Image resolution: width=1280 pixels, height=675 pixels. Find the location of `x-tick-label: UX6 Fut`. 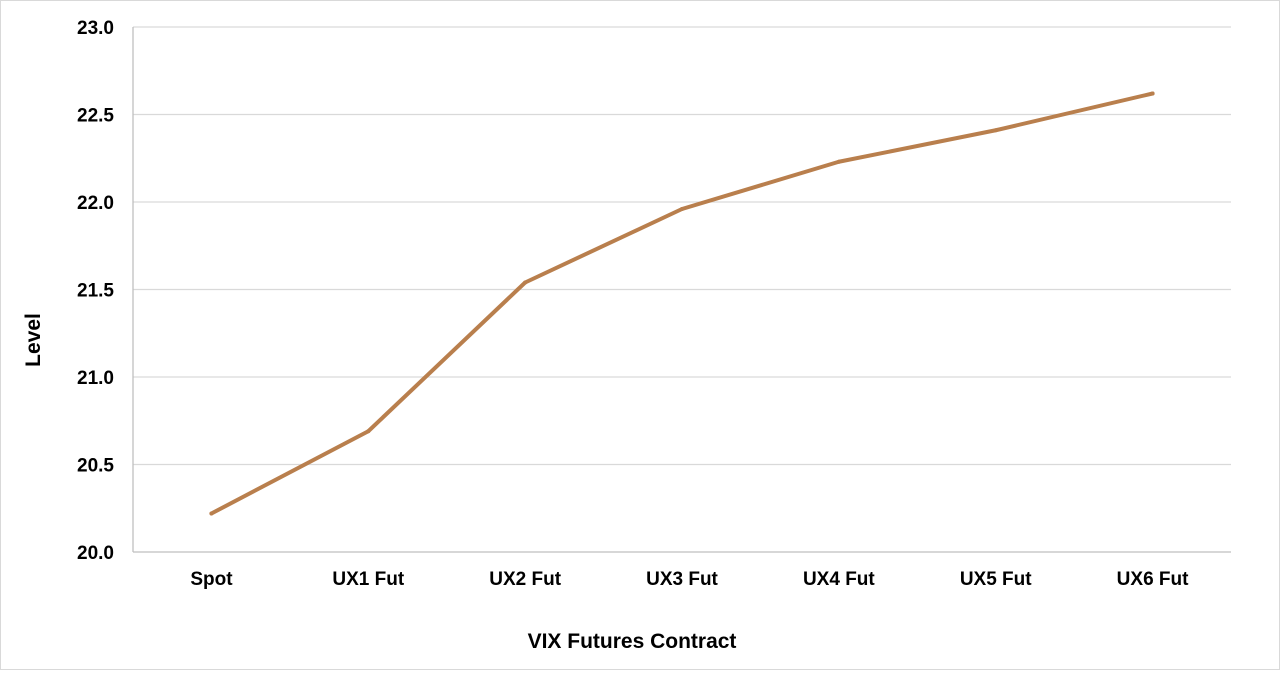

x-tick-label: UX6 Fut is located at coordinates (1153, 579).